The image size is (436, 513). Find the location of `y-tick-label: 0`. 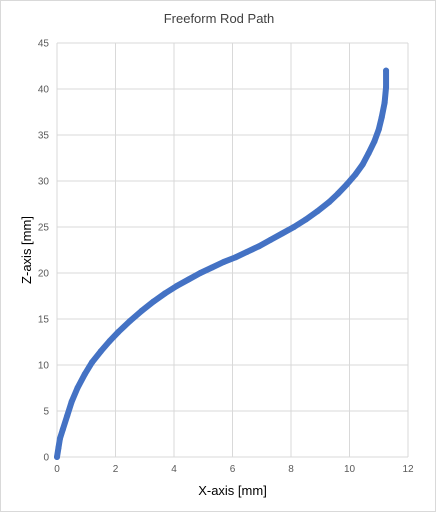

y-tick-label: 0 is located at coordinates (46, 458).